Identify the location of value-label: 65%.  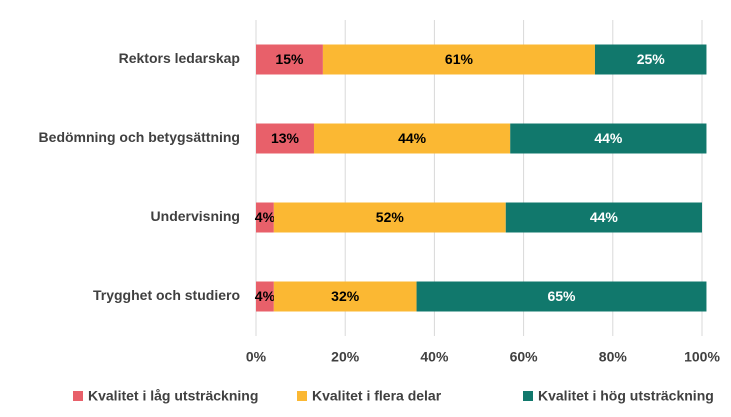
(561, 296).